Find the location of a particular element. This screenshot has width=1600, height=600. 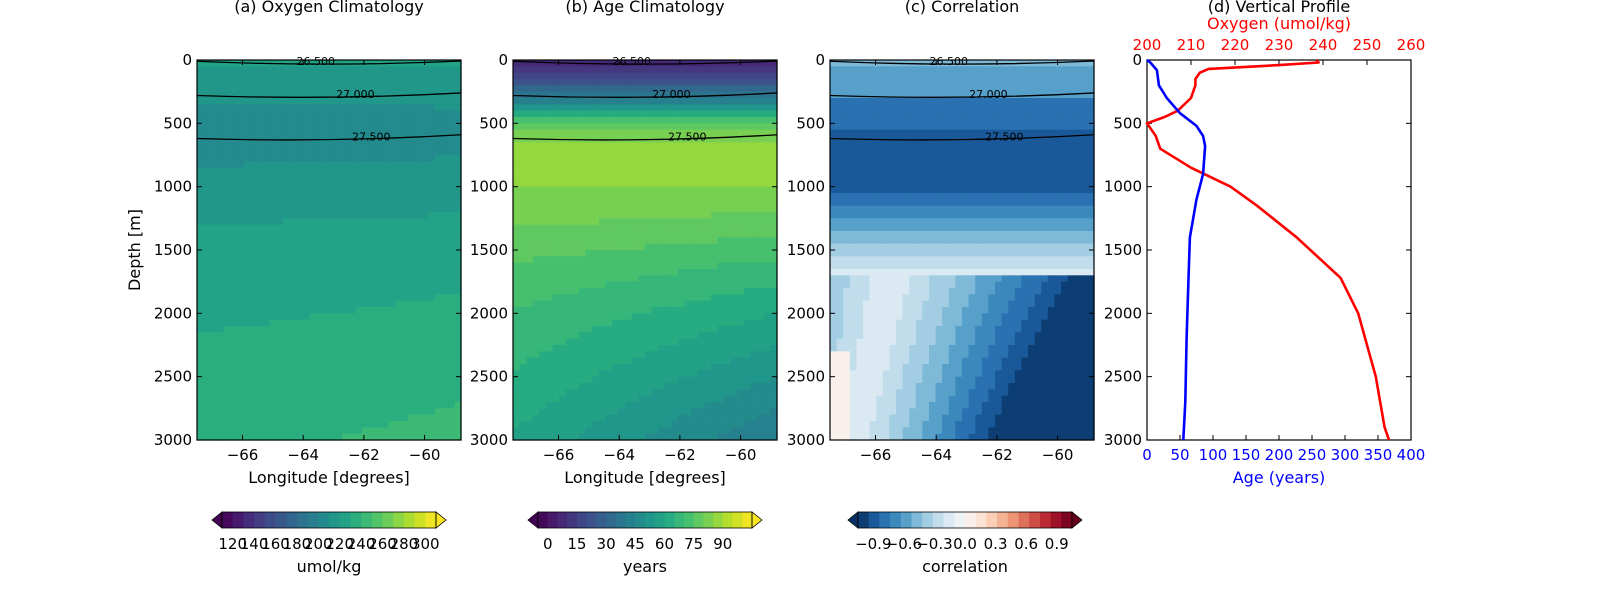

y-tick-label: 1000 is located at coordinates (489, 187).